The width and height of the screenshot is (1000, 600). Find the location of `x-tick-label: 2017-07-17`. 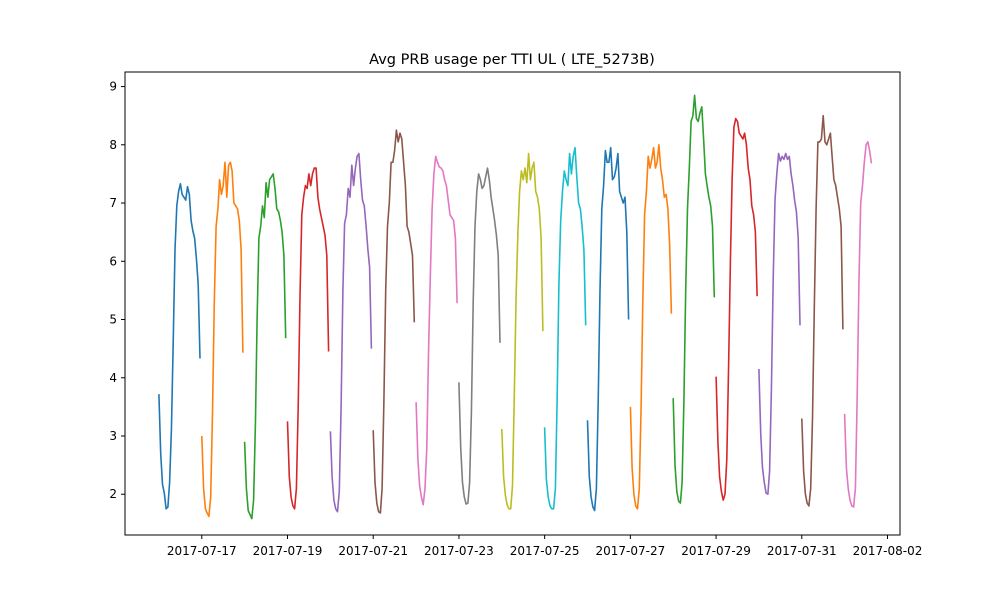

x-tick-label: 2017-07-17 is located at coordinates (202, 551).